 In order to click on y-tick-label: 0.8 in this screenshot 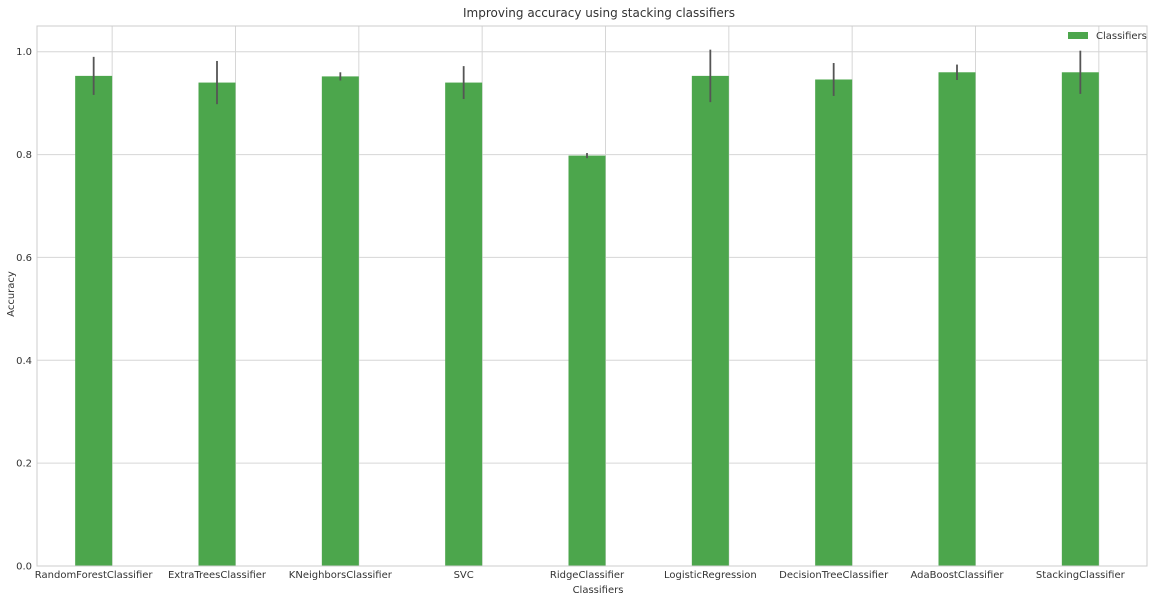, I will do `click(24, 155)`.